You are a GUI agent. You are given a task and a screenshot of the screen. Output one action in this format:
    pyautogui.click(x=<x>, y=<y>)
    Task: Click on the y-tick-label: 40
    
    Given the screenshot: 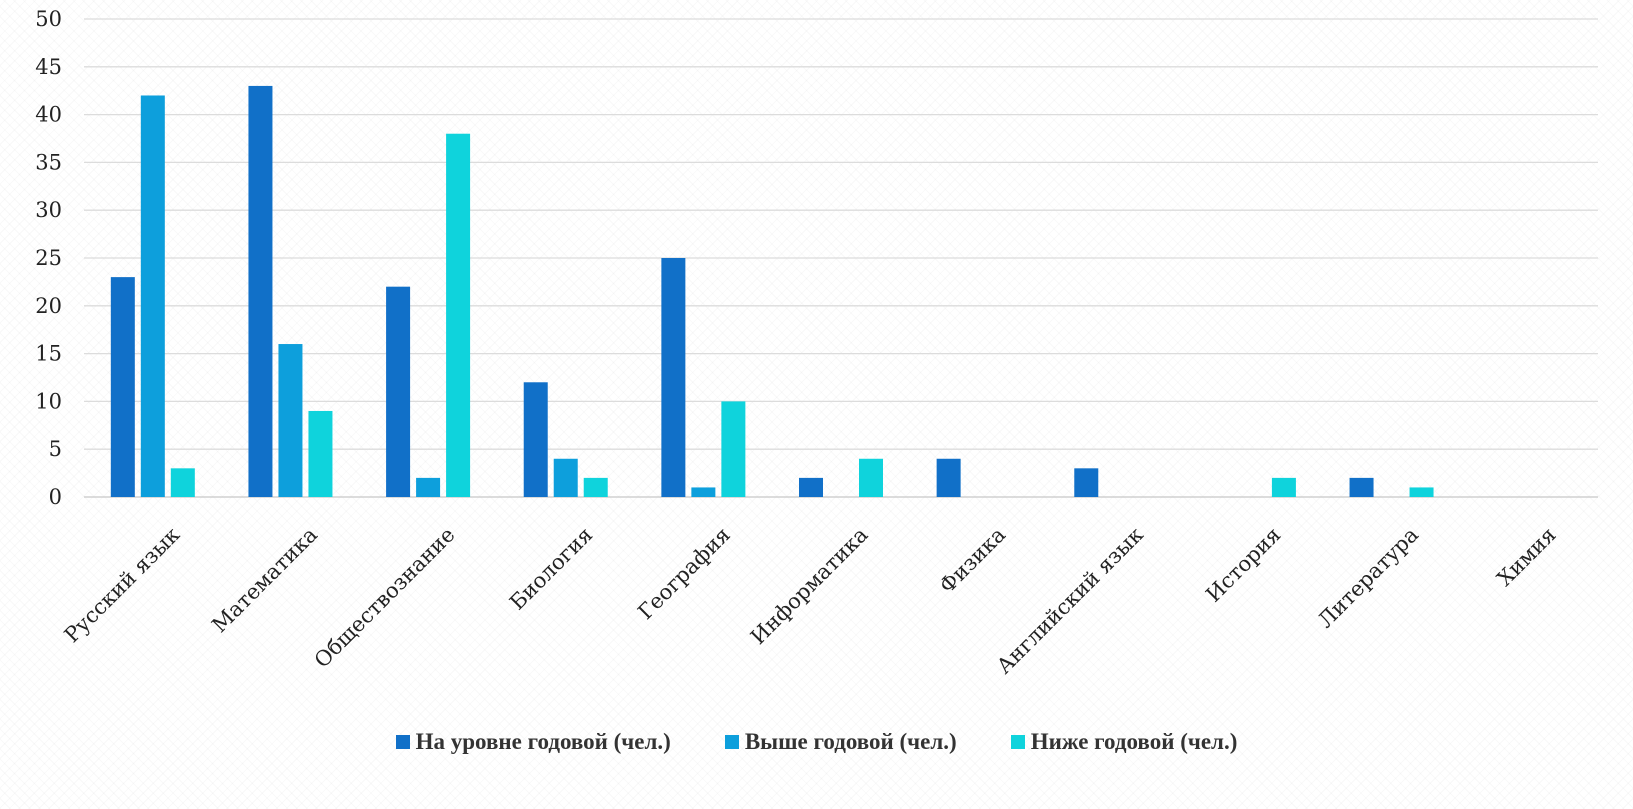 What is the action you would take?
    pyautogui.click(x=48, y=115)
    